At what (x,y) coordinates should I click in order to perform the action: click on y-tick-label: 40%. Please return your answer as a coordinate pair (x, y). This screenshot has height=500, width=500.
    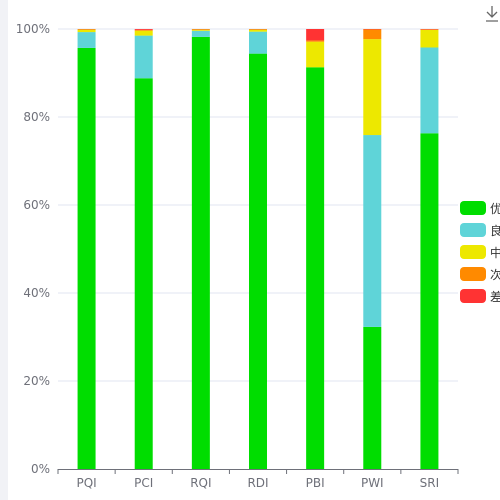
    Looking at the image, I should click on (36, 293).